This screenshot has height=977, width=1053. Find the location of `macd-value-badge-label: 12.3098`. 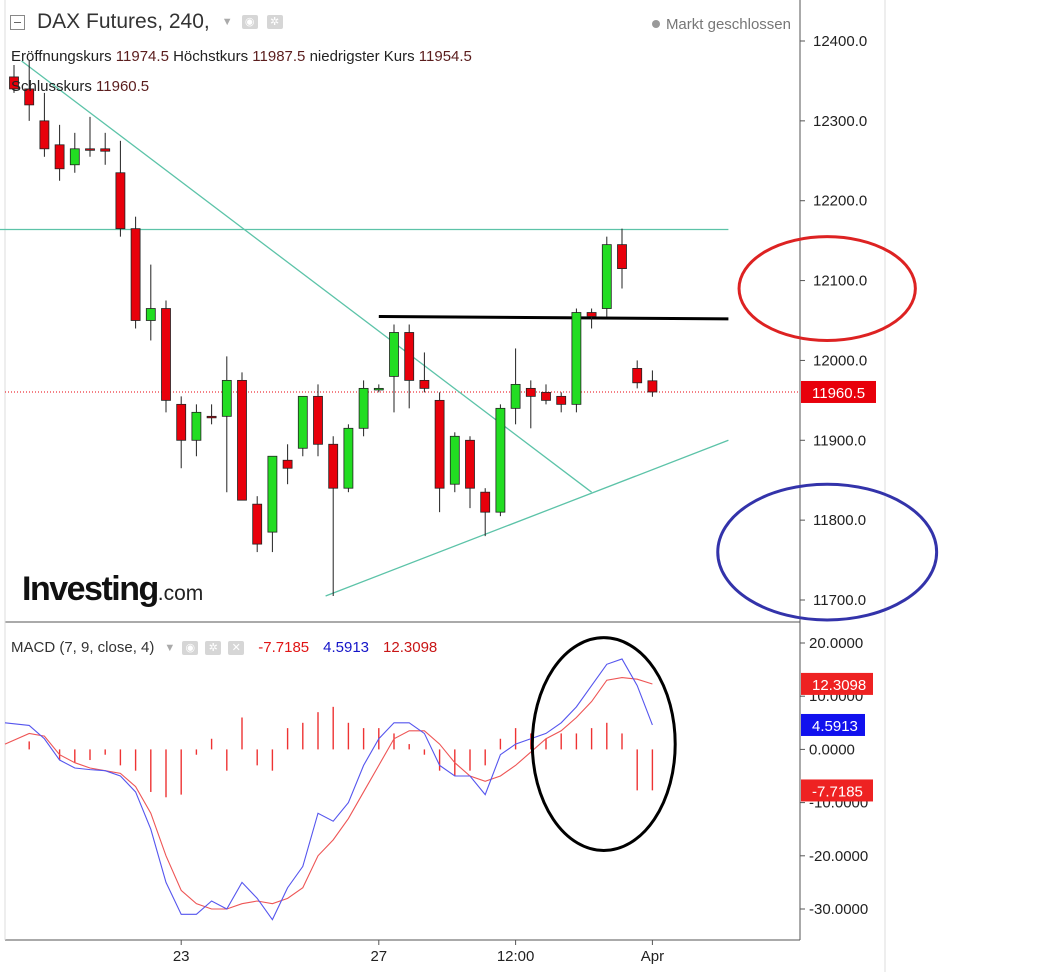

macd-value-badge-label: 12.3098 is located at coordinates (839, 685).